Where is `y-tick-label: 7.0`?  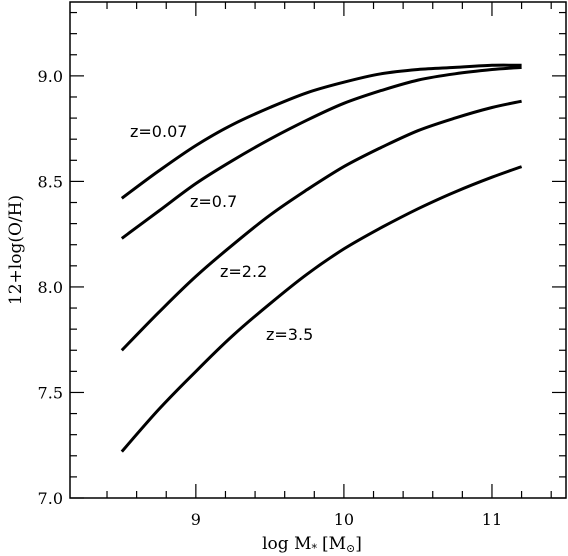
y-tick-label: 7.0 is located at coordinates (50, 498).